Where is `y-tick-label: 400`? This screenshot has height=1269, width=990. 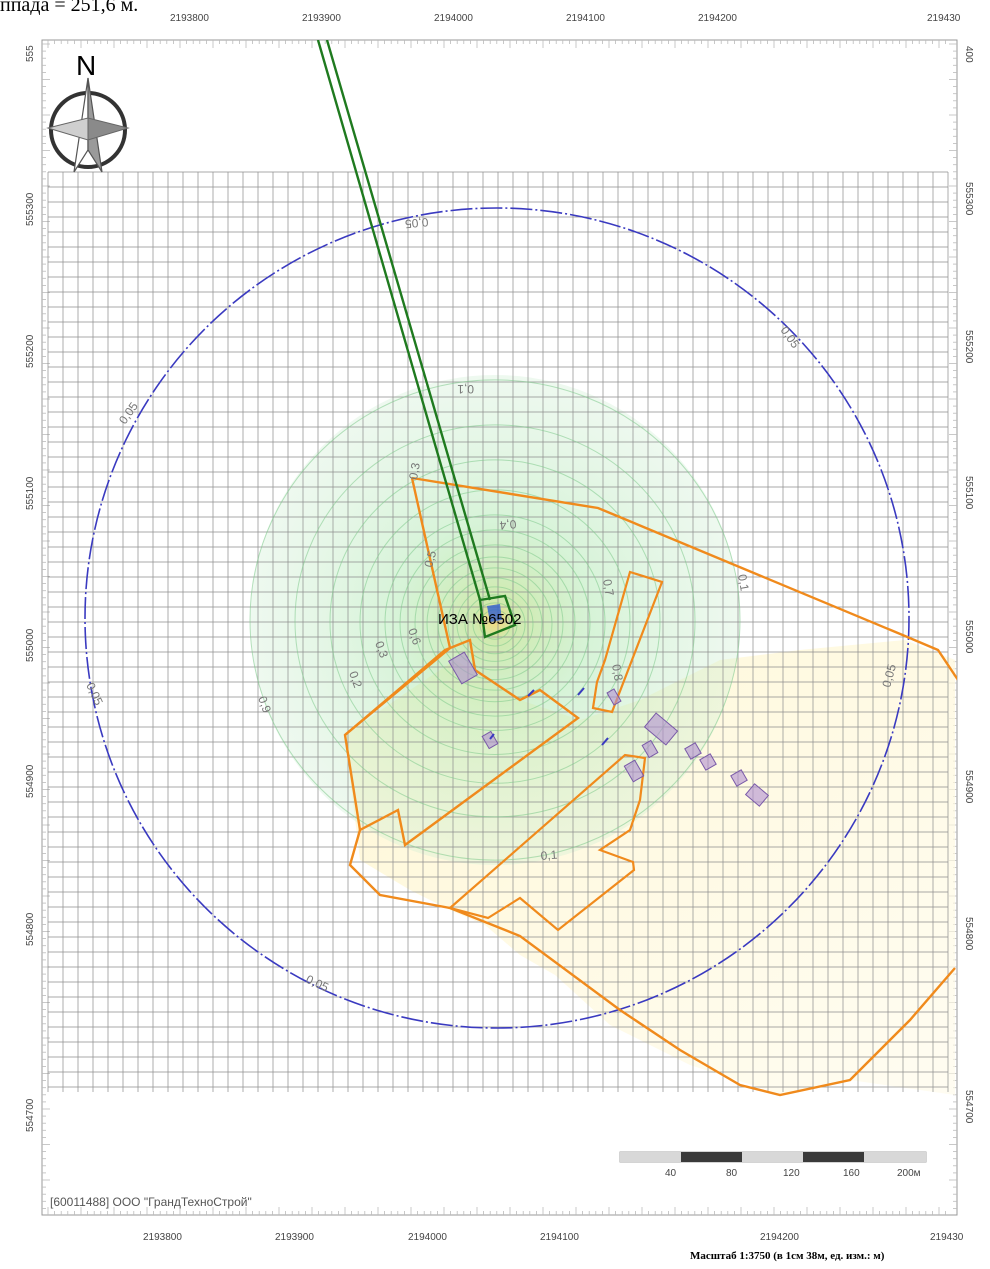 y-tick-label: 400 is located at coordinates (968, 54).